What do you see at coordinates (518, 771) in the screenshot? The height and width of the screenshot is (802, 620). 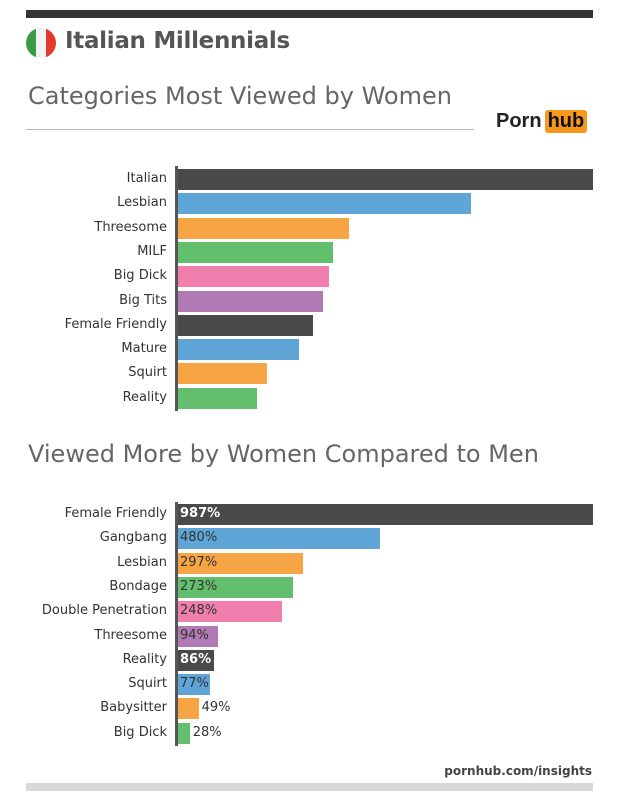 I see `source-link: pornhub.com/insights` at bounding box center [518, 771].